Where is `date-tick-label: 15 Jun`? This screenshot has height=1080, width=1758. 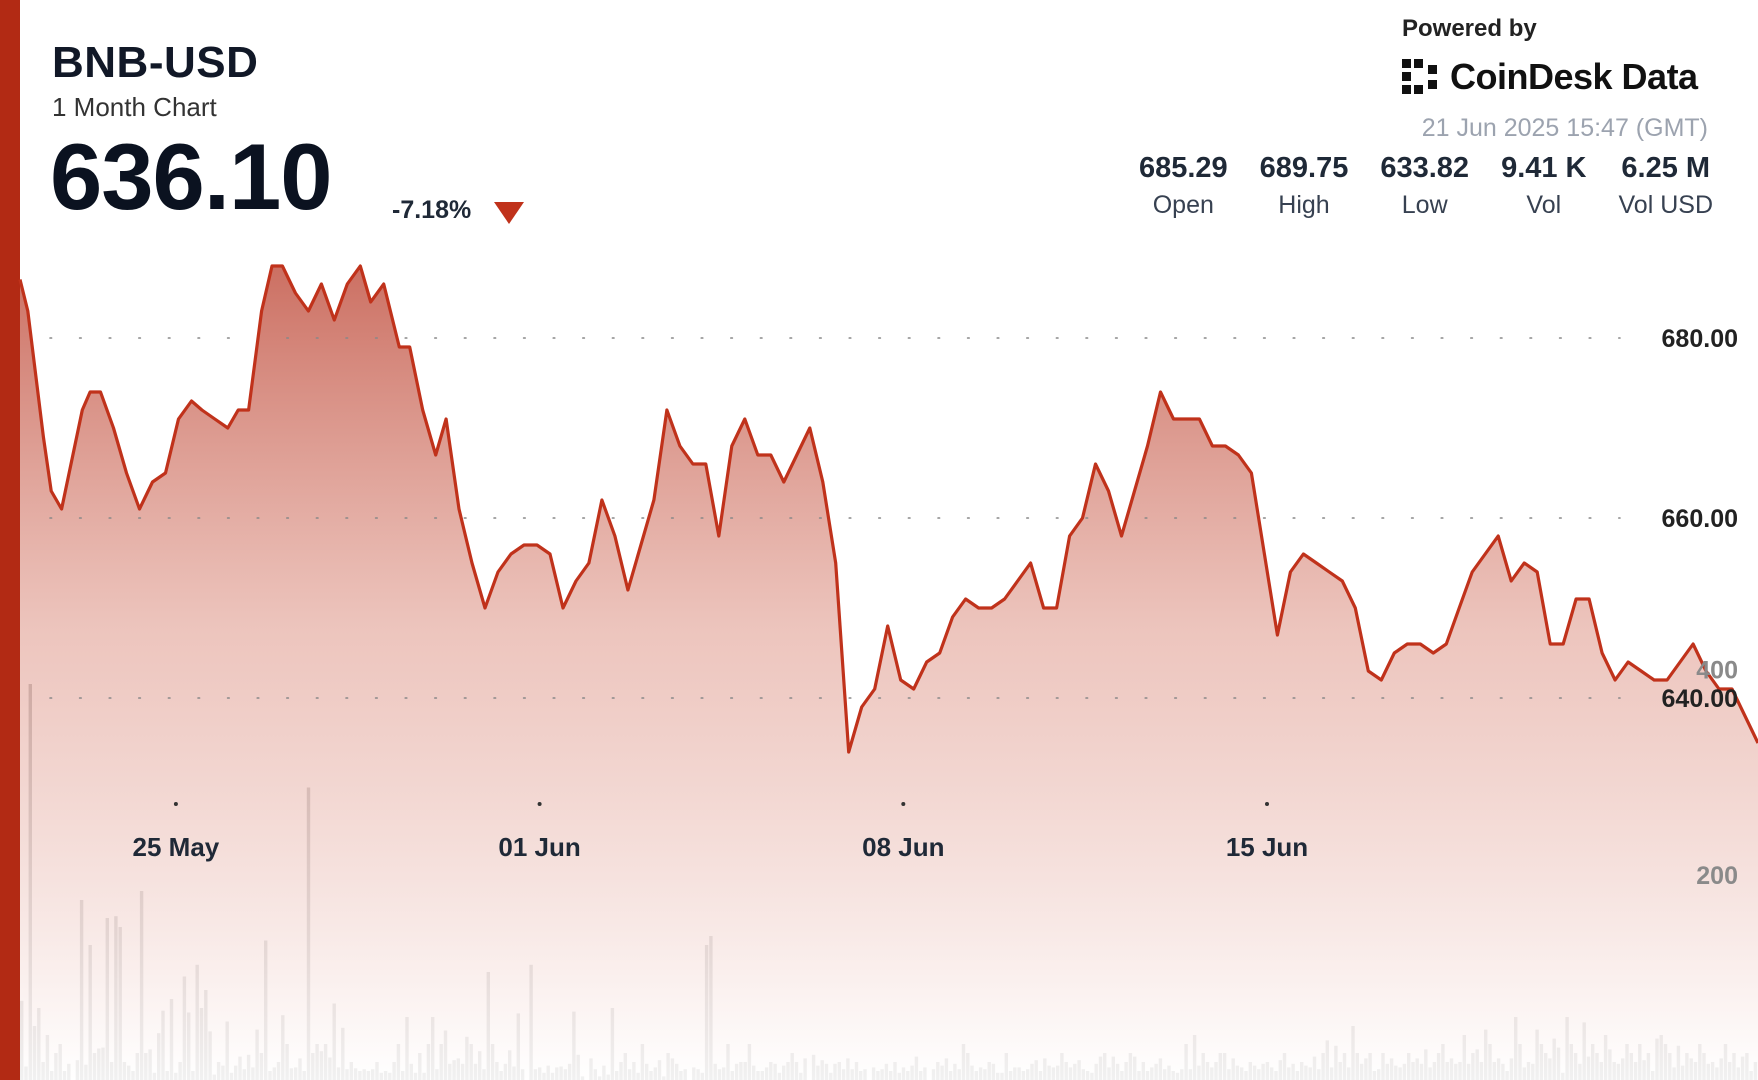
date-tick-label: 15 Jun is located at coordinates (1267, 847).